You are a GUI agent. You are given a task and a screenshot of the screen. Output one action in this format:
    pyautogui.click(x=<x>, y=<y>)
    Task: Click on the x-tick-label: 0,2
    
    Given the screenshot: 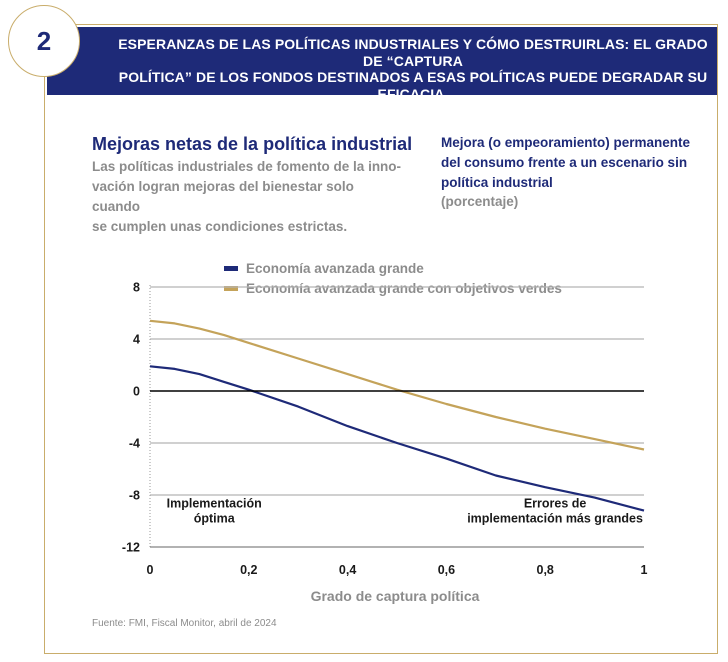 What is the action you would take?
    pyautogui.click(x=248, y=570)
    